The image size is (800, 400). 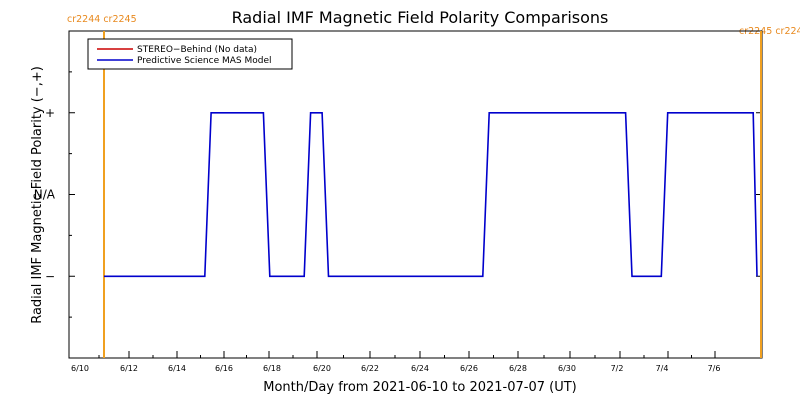 What do you see at coordinates (769, 31) in the screenshot?
I see `carrington-label-right: cr2245 cr2246` at bounding box center [769, 31].